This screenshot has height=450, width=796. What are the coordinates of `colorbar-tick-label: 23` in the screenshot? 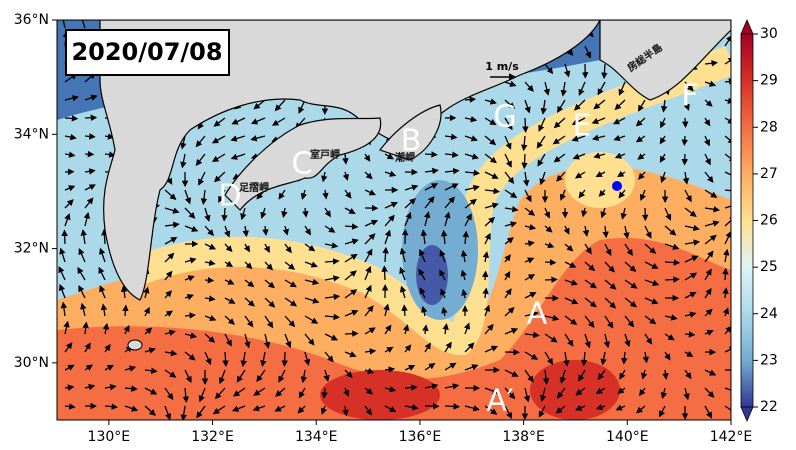 It's located at (769, 360).